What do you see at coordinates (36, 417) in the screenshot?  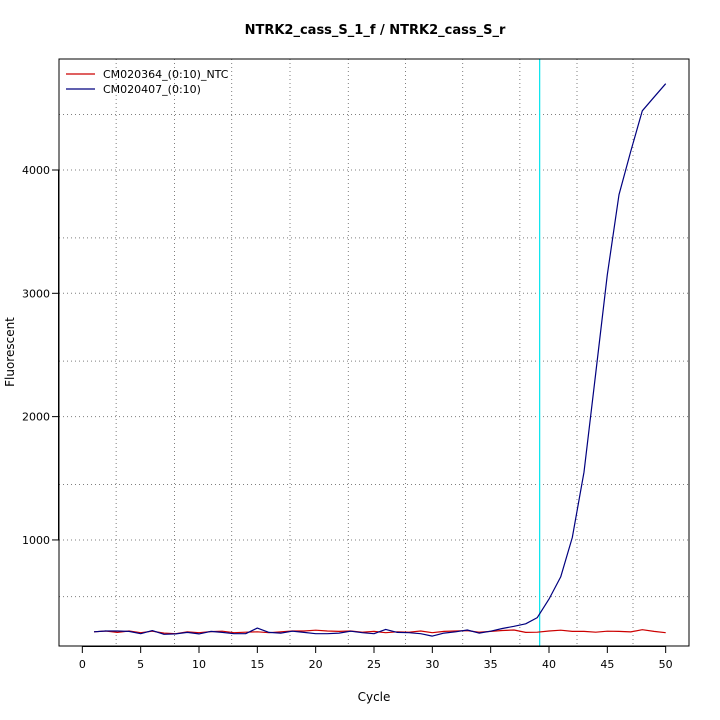 I see `y-tick-label: 2000` at bounding box center [36, 417].